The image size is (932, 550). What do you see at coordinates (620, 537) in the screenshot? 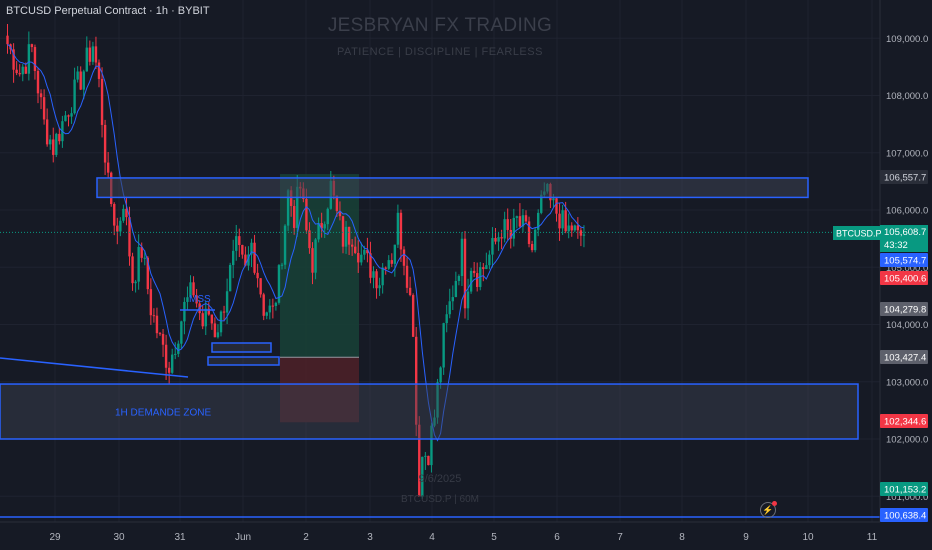
I see `time-tick: 7` at bounding box center [620, 537].